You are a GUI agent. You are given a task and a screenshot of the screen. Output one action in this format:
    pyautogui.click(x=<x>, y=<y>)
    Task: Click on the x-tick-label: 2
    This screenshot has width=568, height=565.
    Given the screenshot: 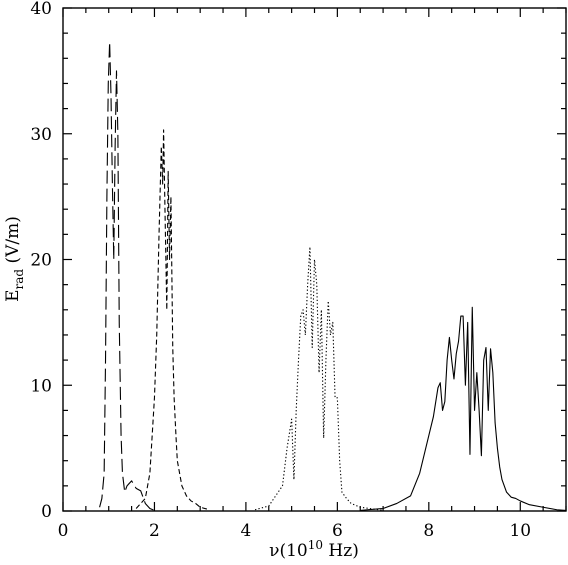 What is the action you would take?
    pyautogui.click(x=154, y=531)
    